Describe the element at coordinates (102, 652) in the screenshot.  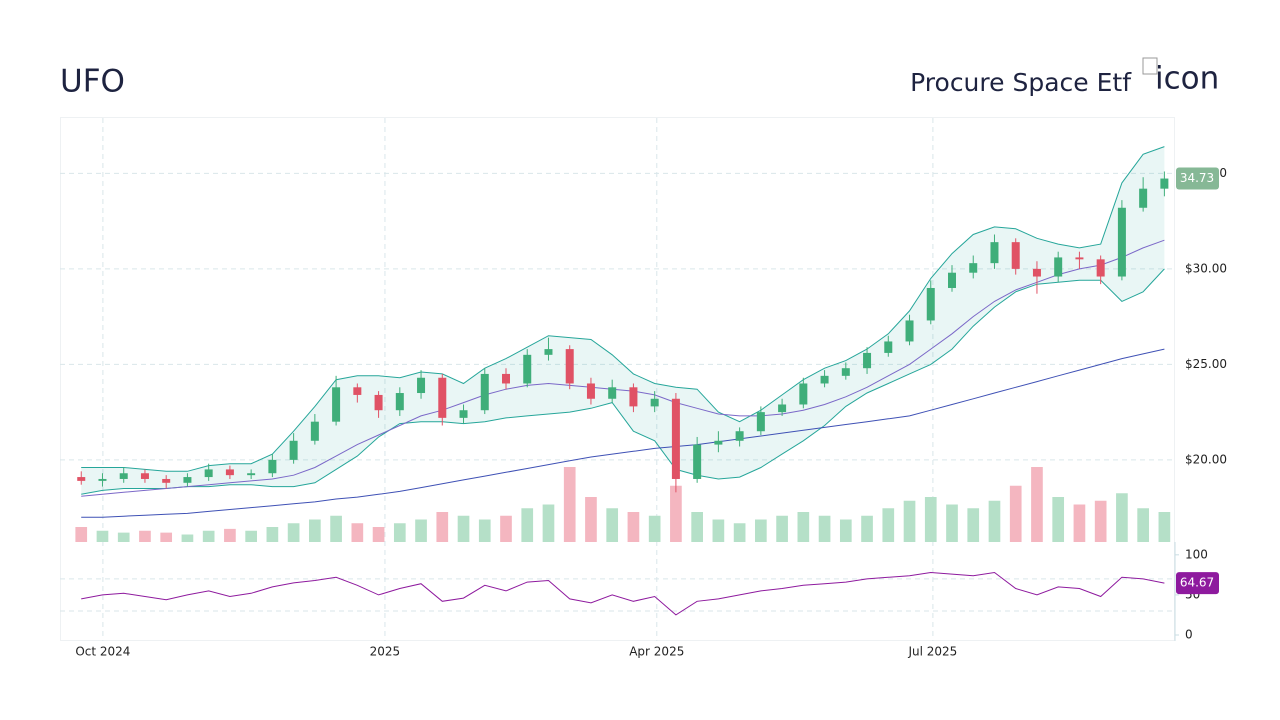
I see `x-tick-label: Oct 2024` at that location.